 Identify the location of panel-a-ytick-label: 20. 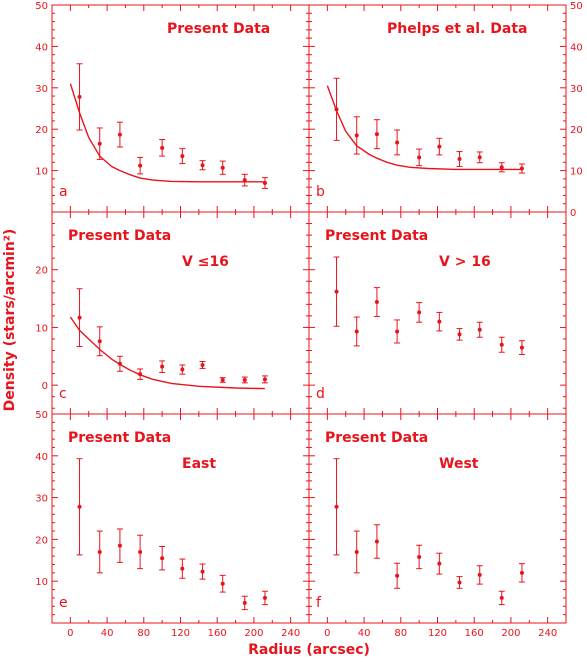
(41, 130).